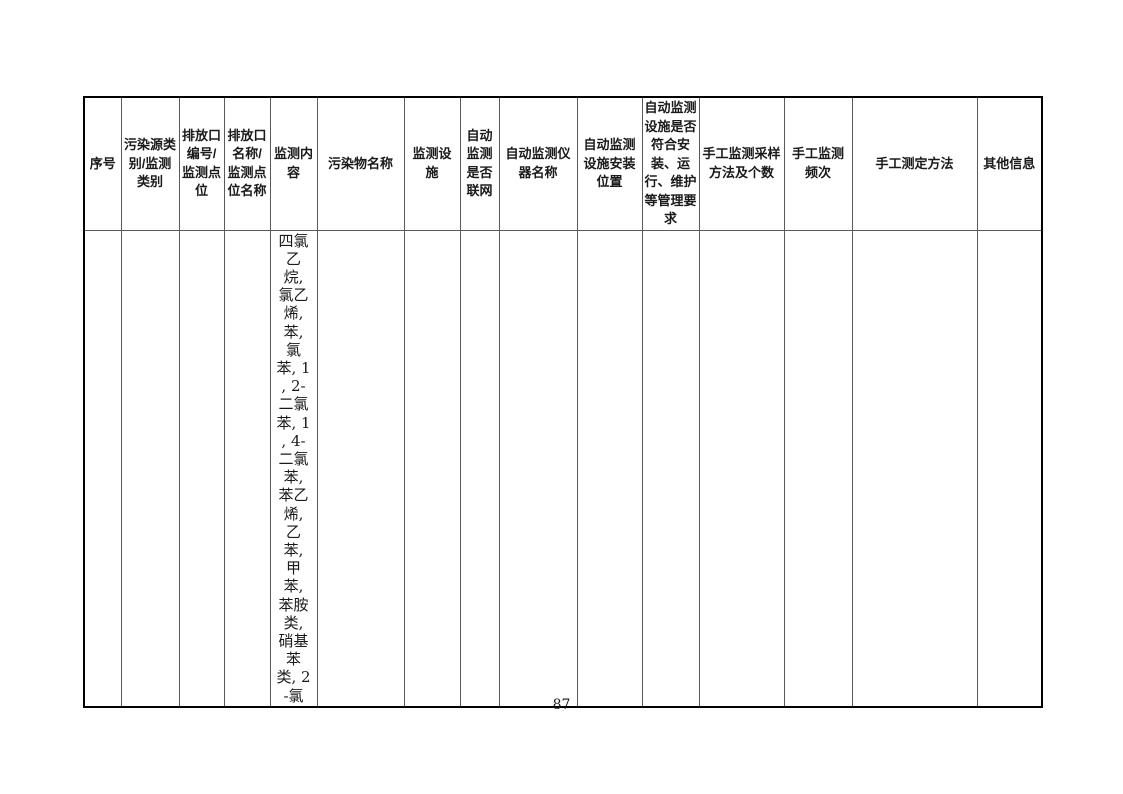  I want to click on header-pollutant-name: 污染物名称, so click(360, 163).